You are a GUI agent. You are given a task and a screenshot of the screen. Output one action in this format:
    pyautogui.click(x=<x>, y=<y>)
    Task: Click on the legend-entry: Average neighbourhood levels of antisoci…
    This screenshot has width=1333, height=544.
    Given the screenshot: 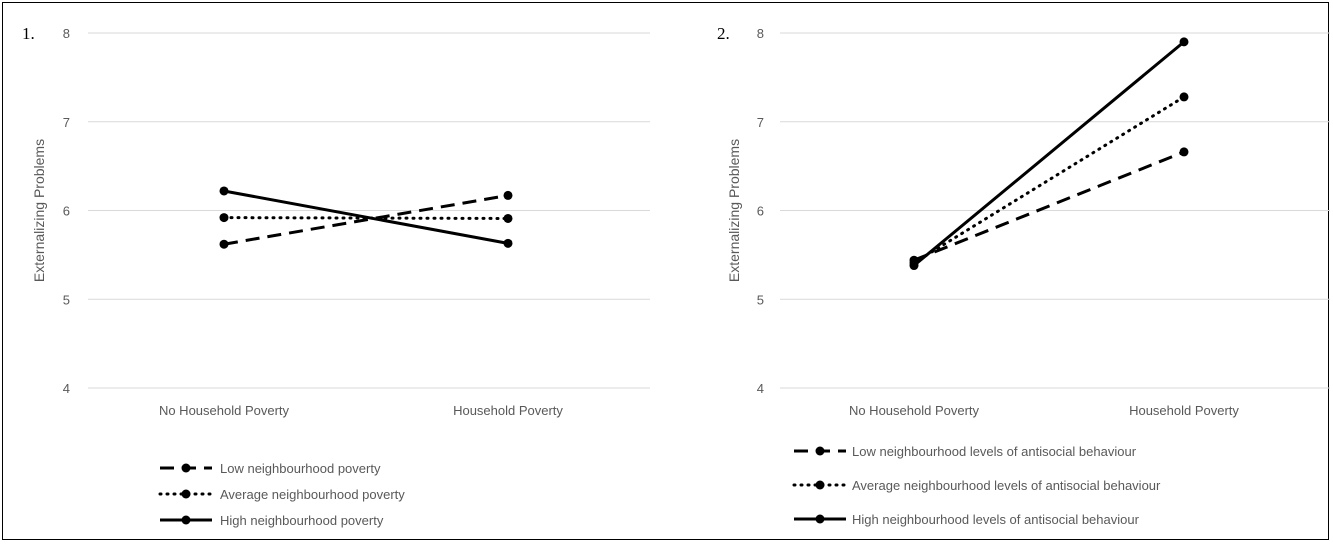 What is the action you would take?
    pyautogui.click(x=1006, y=485)
    